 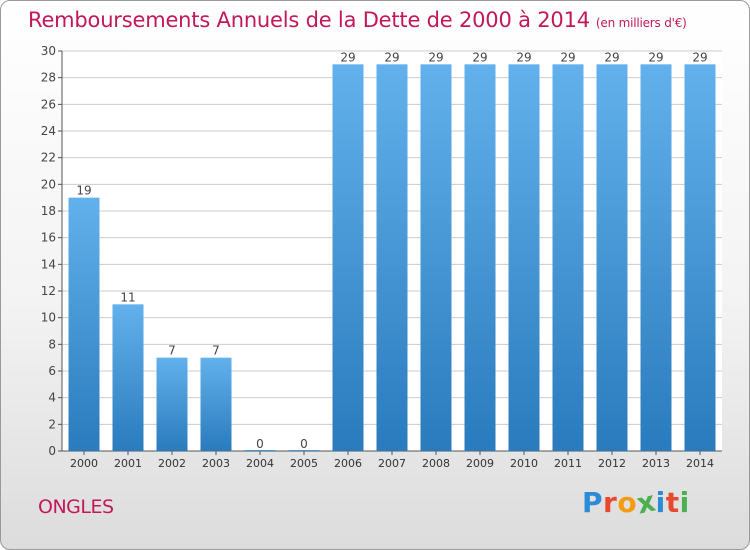 What do you see at coordinates (52, 398) in the screenshot?
I see `y-tick-label: 4` at bounding box center [52, 398].